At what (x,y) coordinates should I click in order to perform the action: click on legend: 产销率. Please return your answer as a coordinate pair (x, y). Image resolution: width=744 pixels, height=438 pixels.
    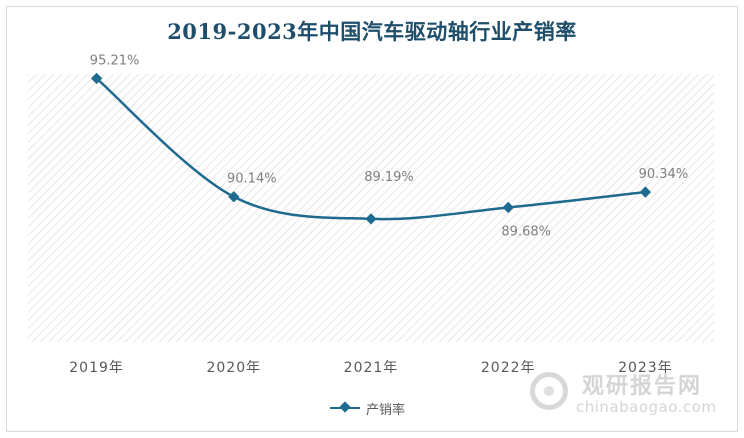
    Looking at the image, I should click on (367, 408).